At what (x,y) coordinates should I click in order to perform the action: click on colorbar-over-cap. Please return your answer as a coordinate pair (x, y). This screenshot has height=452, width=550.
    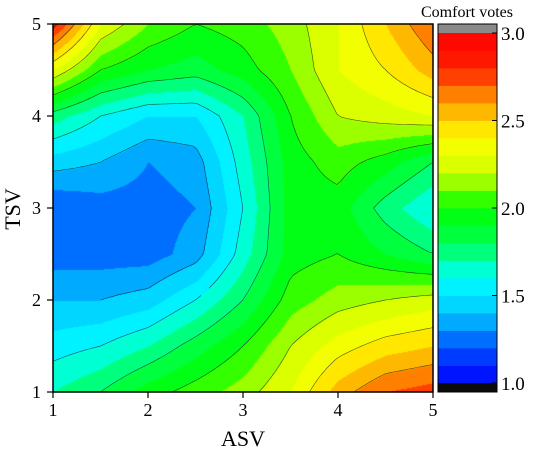
    Looking at the image, I should click on (467, 28).